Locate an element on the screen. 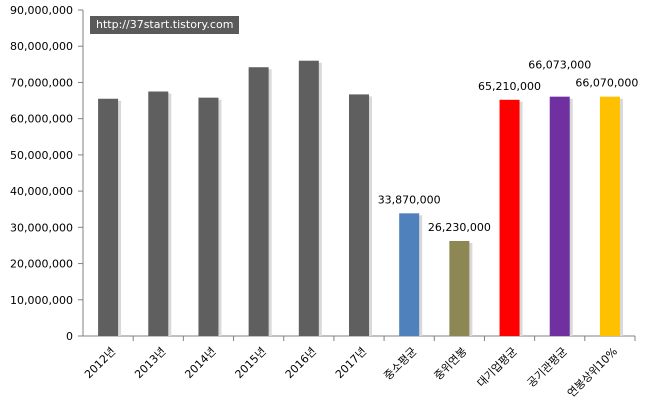  x-tick-label: 대기업평균 is located at coordinates (497, 367).